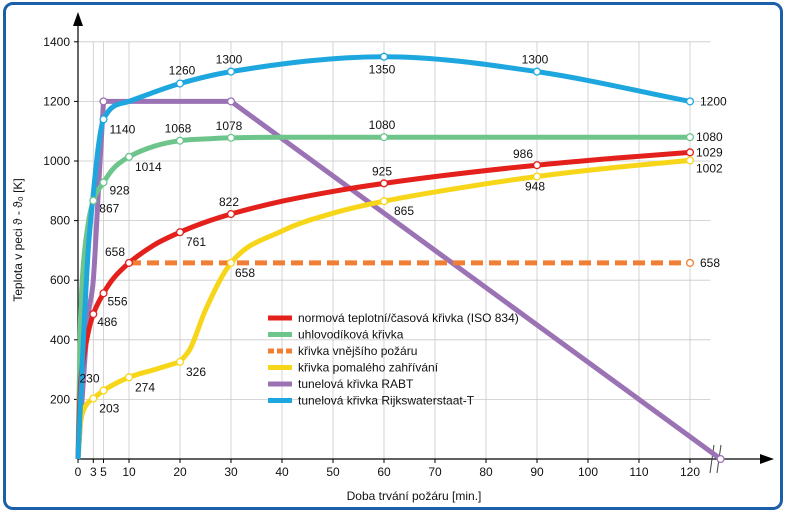 The width and height of the screenshot is (789, 516). I want to click on legend-entry: uhlovodíková křivka, so click(351, 335).